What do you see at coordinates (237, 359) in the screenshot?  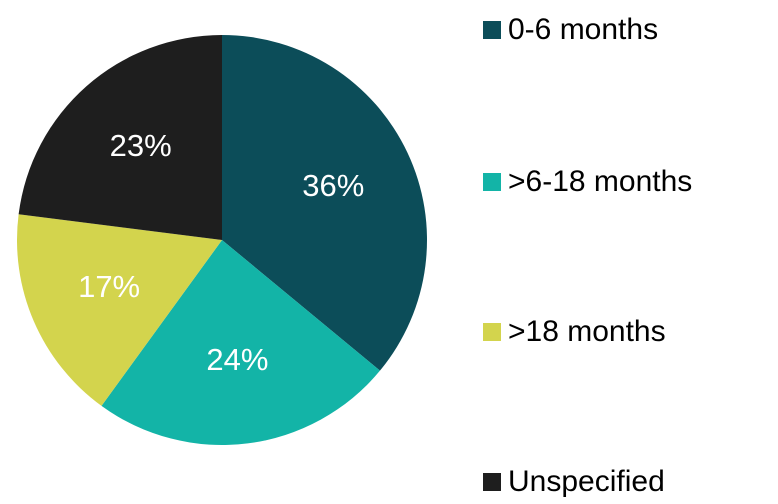 I see `data-label: 24%` at bounding box center [237, 359].